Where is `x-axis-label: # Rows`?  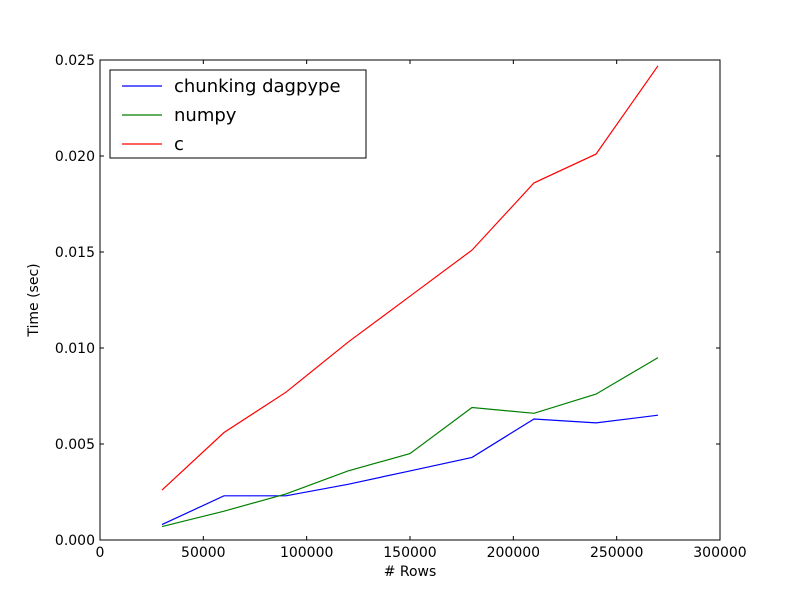
x-axis-label: # Rows is located at coordinates (410, 572).